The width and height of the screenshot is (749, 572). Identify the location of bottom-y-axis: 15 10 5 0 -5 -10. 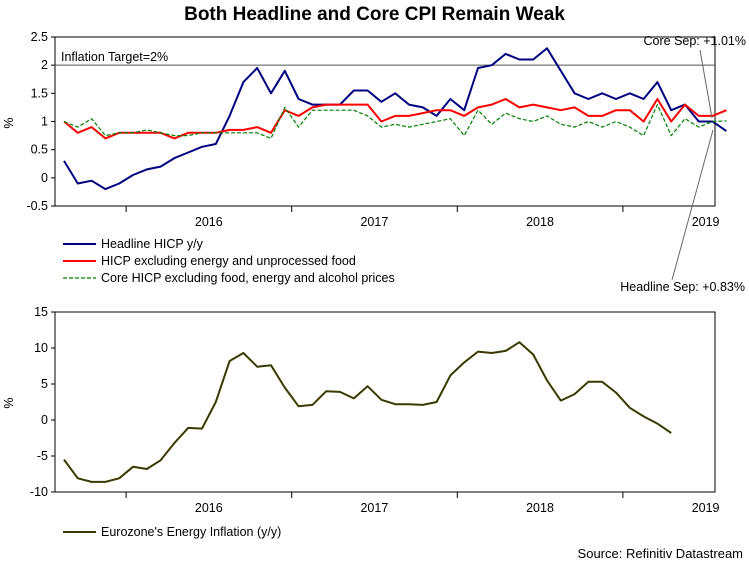
(42, 402).